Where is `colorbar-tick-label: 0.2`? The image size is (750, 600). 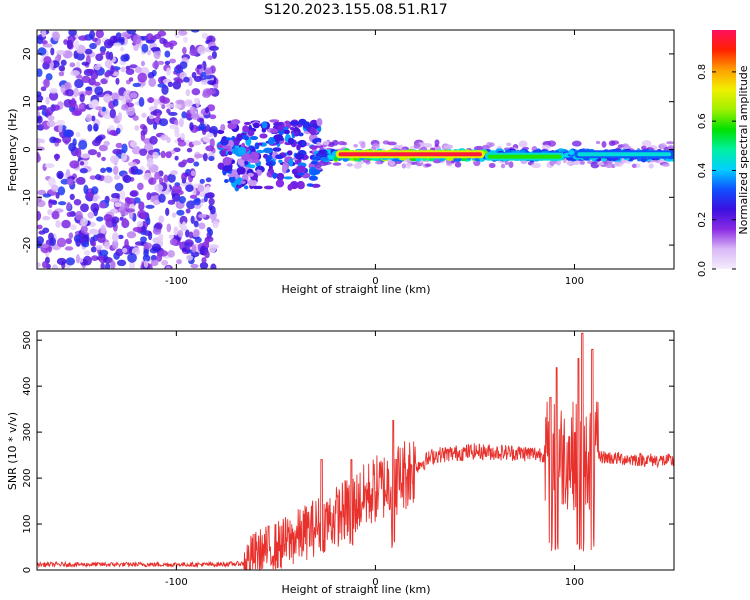 colorbar-tick-label: 0.2 is located at coordinates (702, 220).